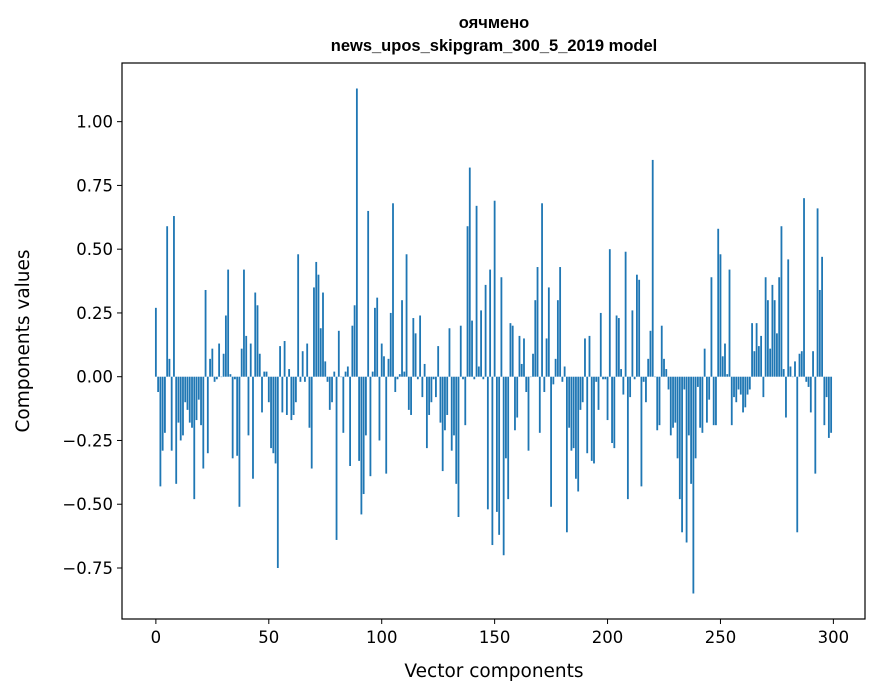 The height and width of the screenshot is (696, 880). I want to click on y-tick-label-6: 0.75, so click(94, 185).